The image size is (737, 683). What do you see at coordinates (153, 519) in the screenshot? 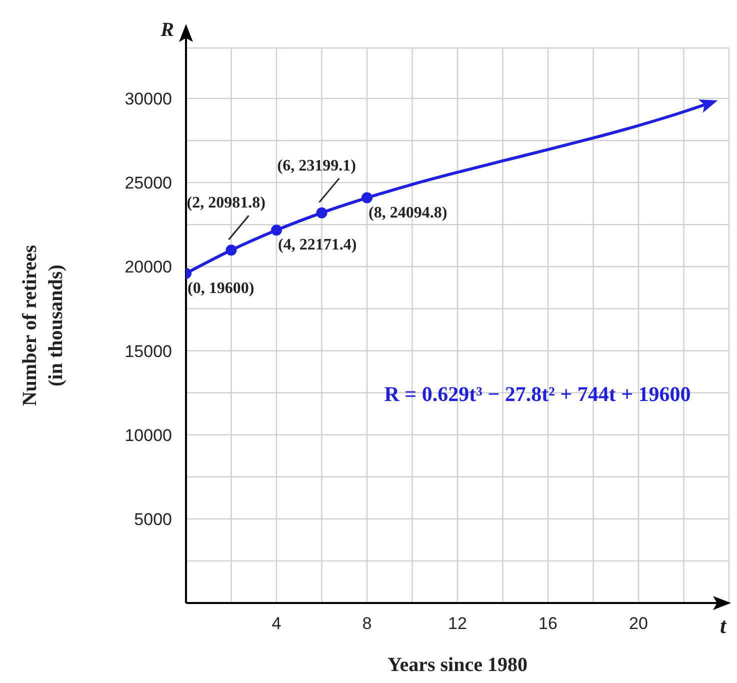
I see `y-tick-label: 5000` at bounding box center [153, 519].